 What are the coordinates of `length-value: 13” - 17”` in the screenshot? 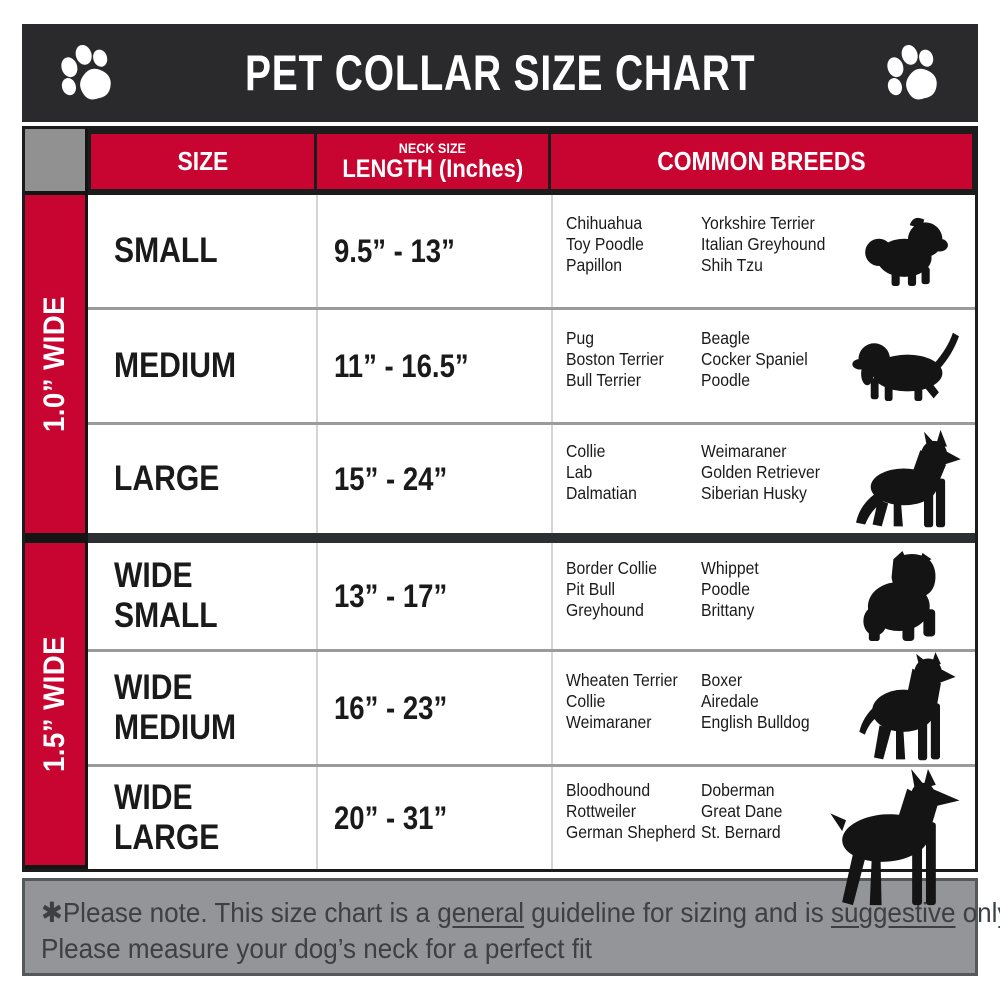 It's located at (391, 595).